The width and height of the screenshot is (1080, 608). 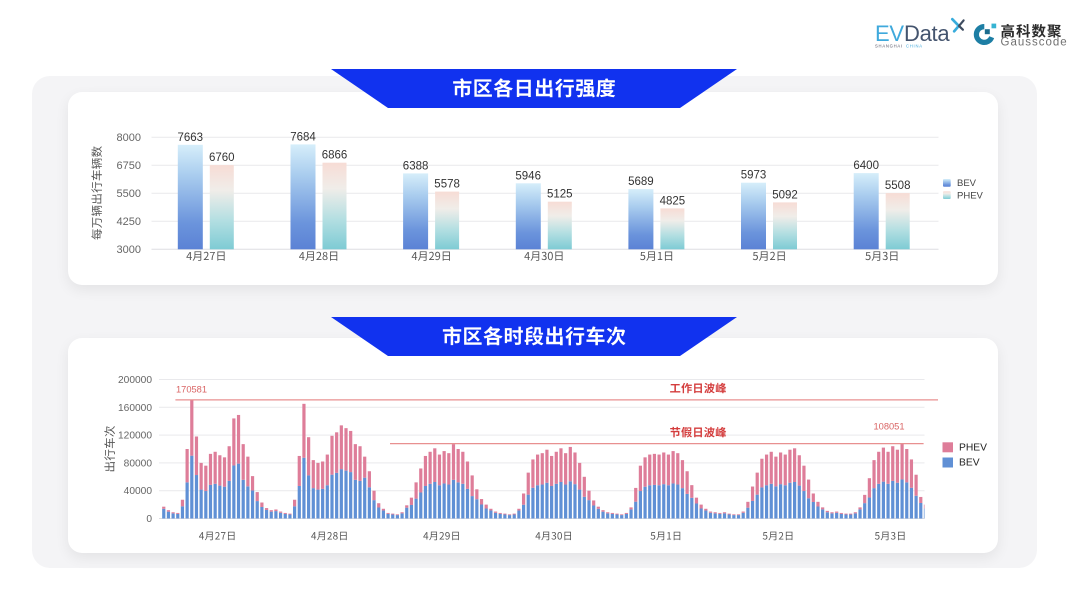 What do you see at coordinates (889, 33) in the screenshot?
I see `svg-text: EV` at bounding box center [889, 33].